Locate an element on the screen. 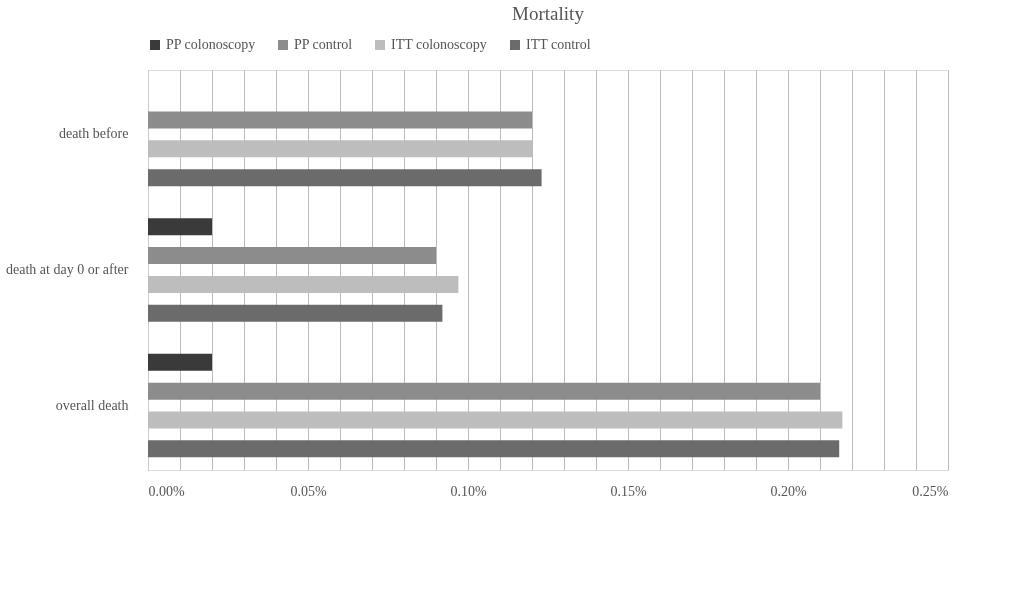 Image resolution: width=1019 pixels, height=596 pixels. legend-label: ITT control is located at coordinates (558, 44).